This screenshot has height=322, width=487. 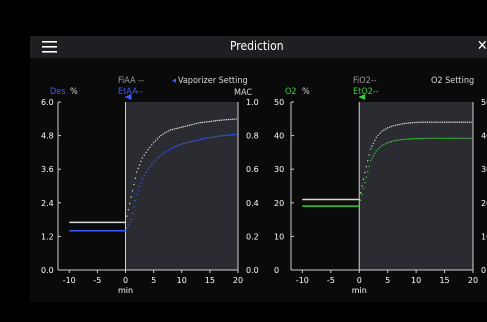 I want to click on x-unit-label: min, so click(x=125, y=290).